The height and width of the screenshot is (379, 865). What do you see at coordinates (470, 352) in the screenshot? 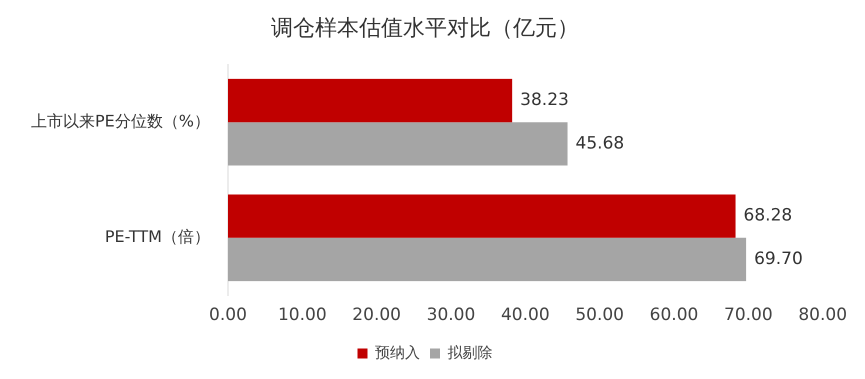
I see `legend-label: 拟剔除` at bounding box center [470, 352].